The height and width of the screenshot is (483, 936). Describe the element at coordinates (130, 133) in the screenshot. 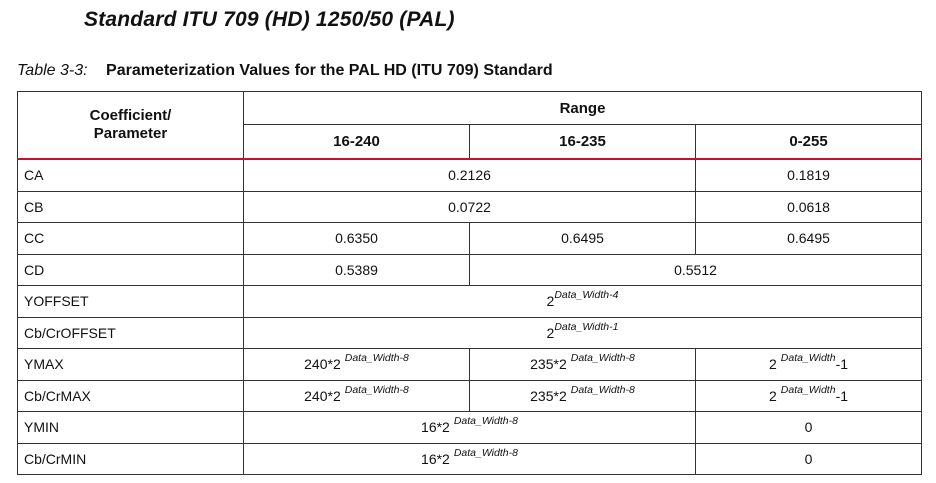

I see `header-coefficient-line2: Parameter` at that location.